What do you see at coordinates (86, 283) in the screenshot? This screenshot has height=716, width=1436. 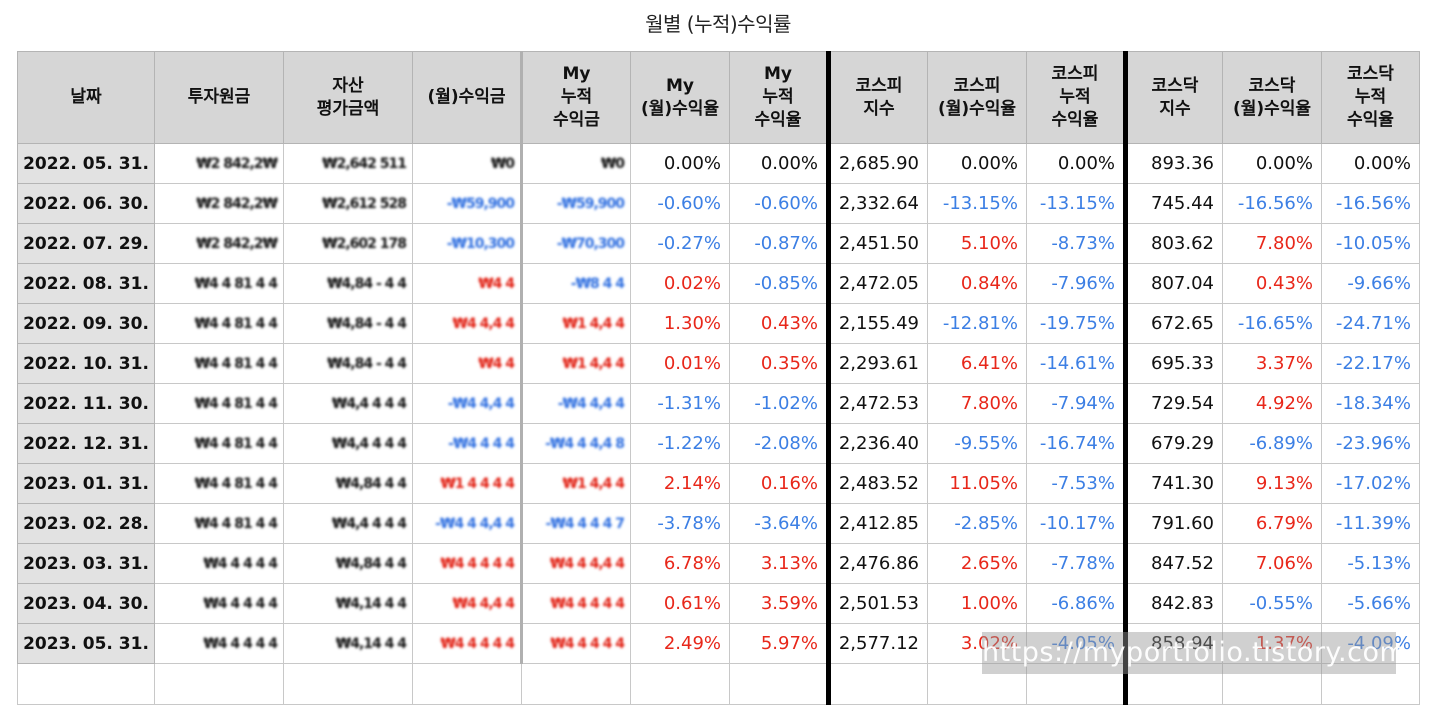 I see `date-cell: 2022. 08. 31.` at bounding box center [86, 283].